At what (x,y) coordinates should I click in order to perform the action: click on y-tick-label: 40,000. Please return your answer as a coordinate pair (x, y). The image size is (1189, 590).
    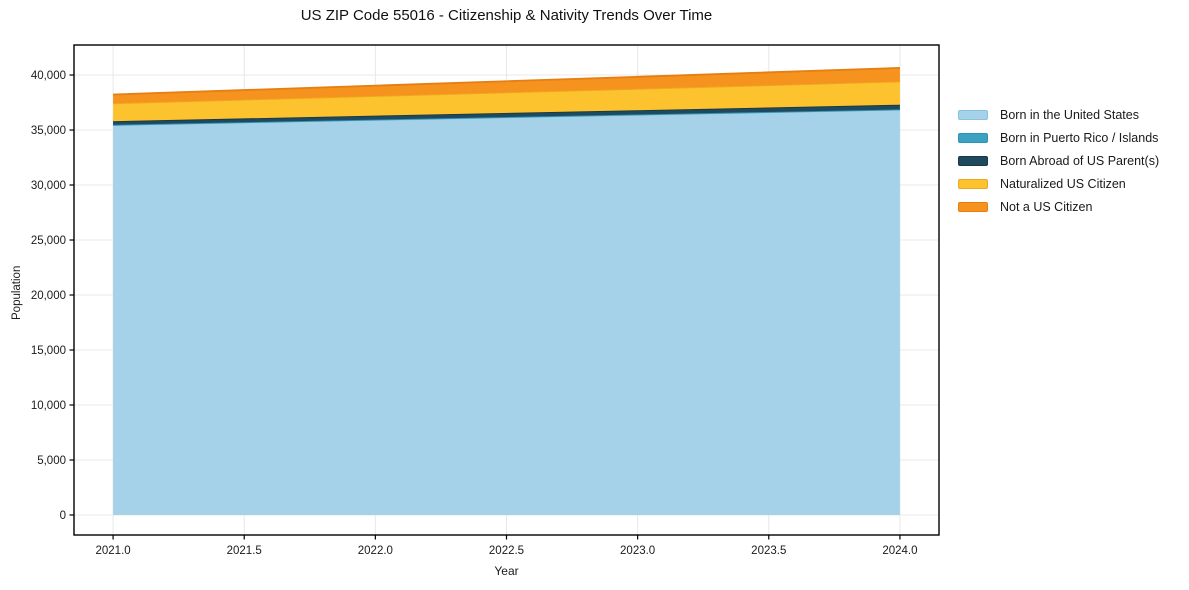
    Looking at the image, I should click on (48, 76).